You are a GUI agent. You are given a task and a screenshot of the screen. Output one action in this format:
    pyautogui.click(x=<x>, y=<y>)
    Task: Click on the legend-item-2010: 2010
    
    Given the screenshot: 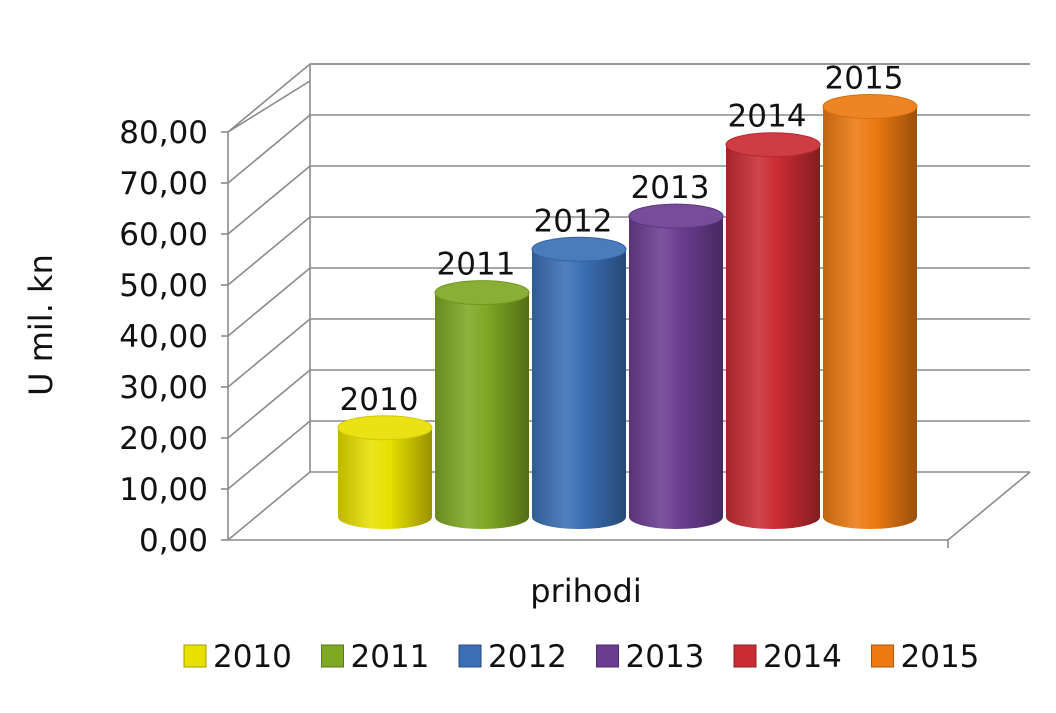 What is the action you would take?
    pyautogui.click(x=237, y=657)
    